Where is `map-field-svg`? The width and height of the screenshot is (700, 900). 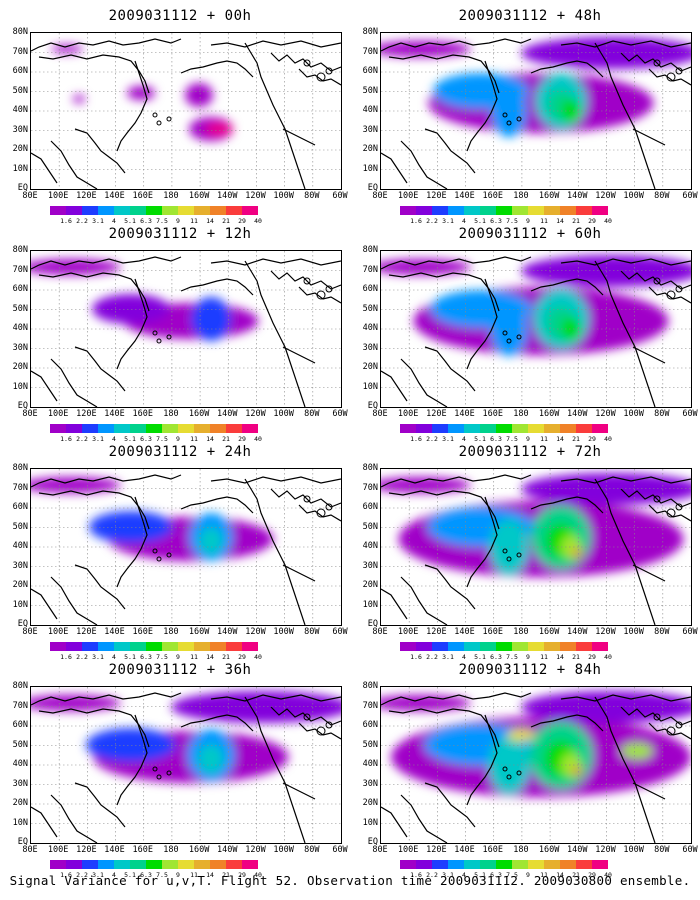 map-field-svg is located at coordinates (536, 111).